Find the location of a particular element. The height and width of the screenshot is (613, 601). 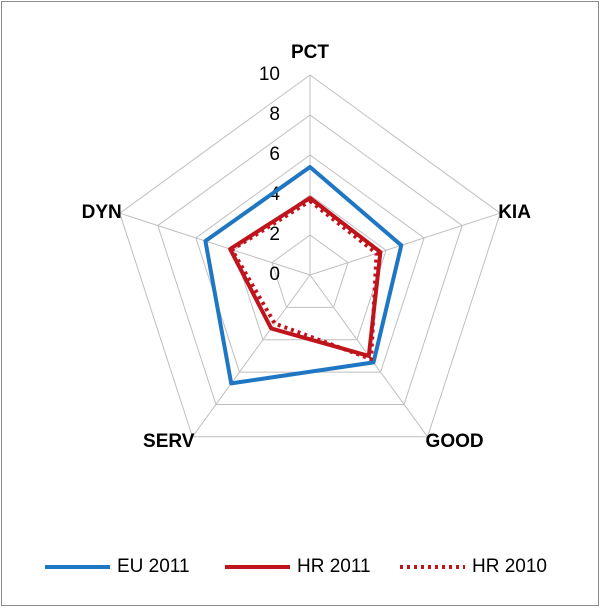

r-tick-label: 8 is located at coordinates (274, 114).